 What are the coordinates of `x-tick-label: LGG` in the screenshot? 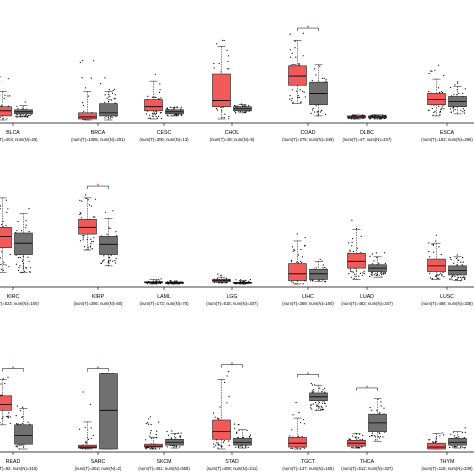 It's located at (232, 297).